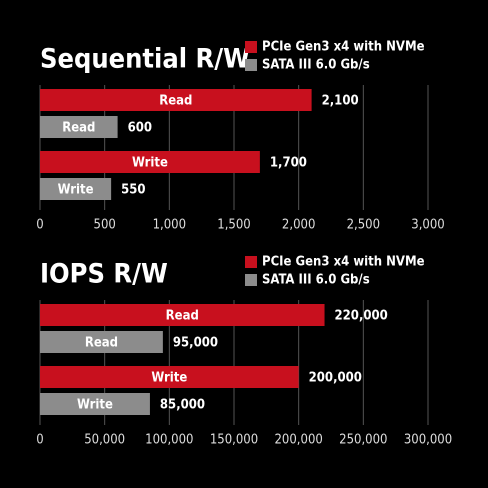 The width and height of the screenshot is (488, 488). Describe the element at coordinates (363, 225) in the screenshot. I see `x-tick-label: 2,500` at that location.